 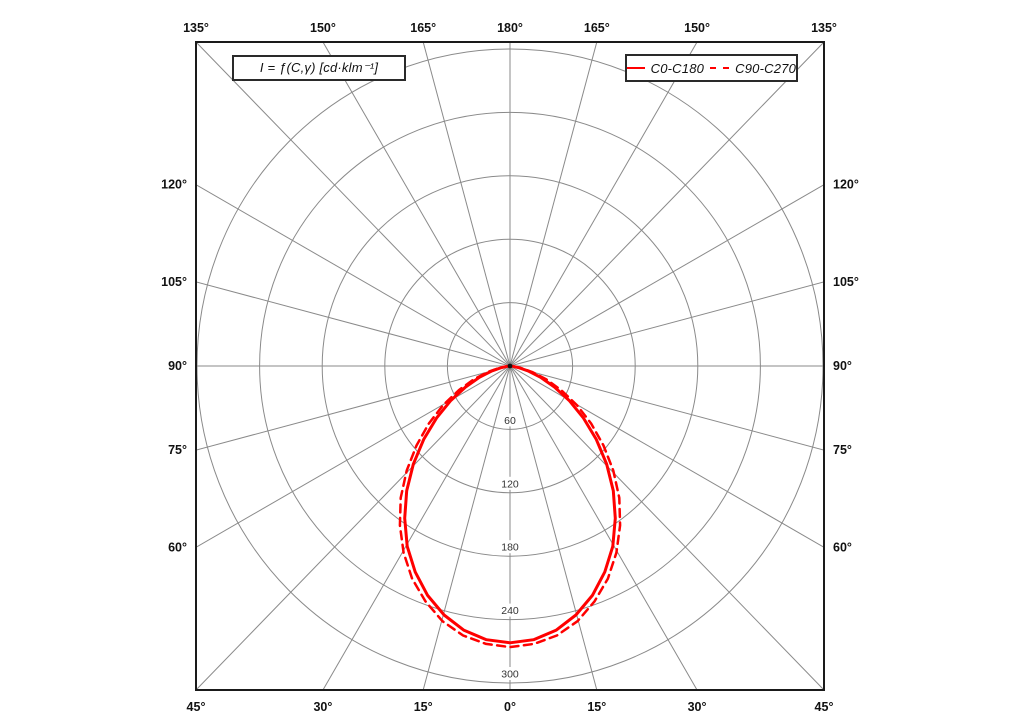 I want to click on angle-label-right: 90°, so click(x=842, y=366).